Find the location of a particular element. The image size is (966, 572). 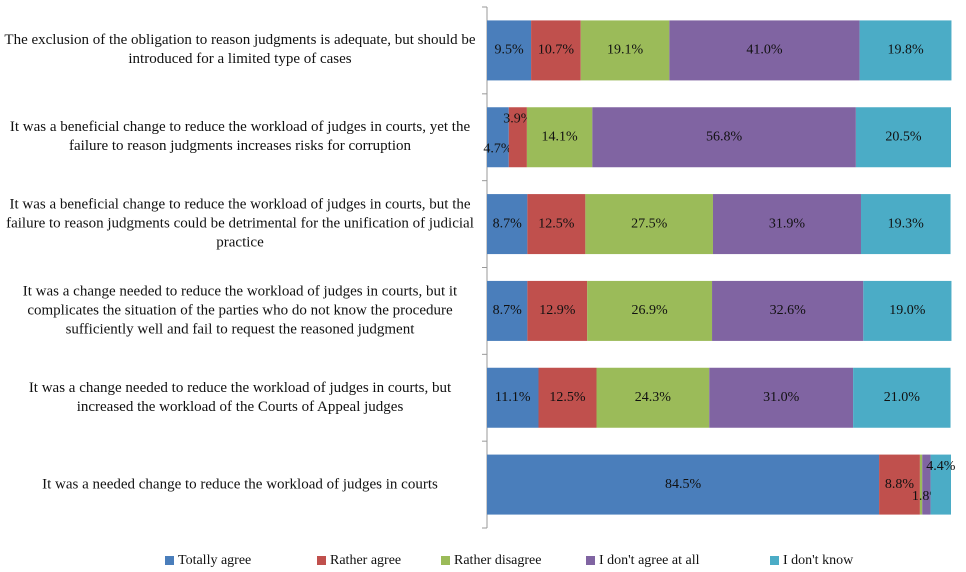

value-label: 4.4% is located at coordinates (941, 466).